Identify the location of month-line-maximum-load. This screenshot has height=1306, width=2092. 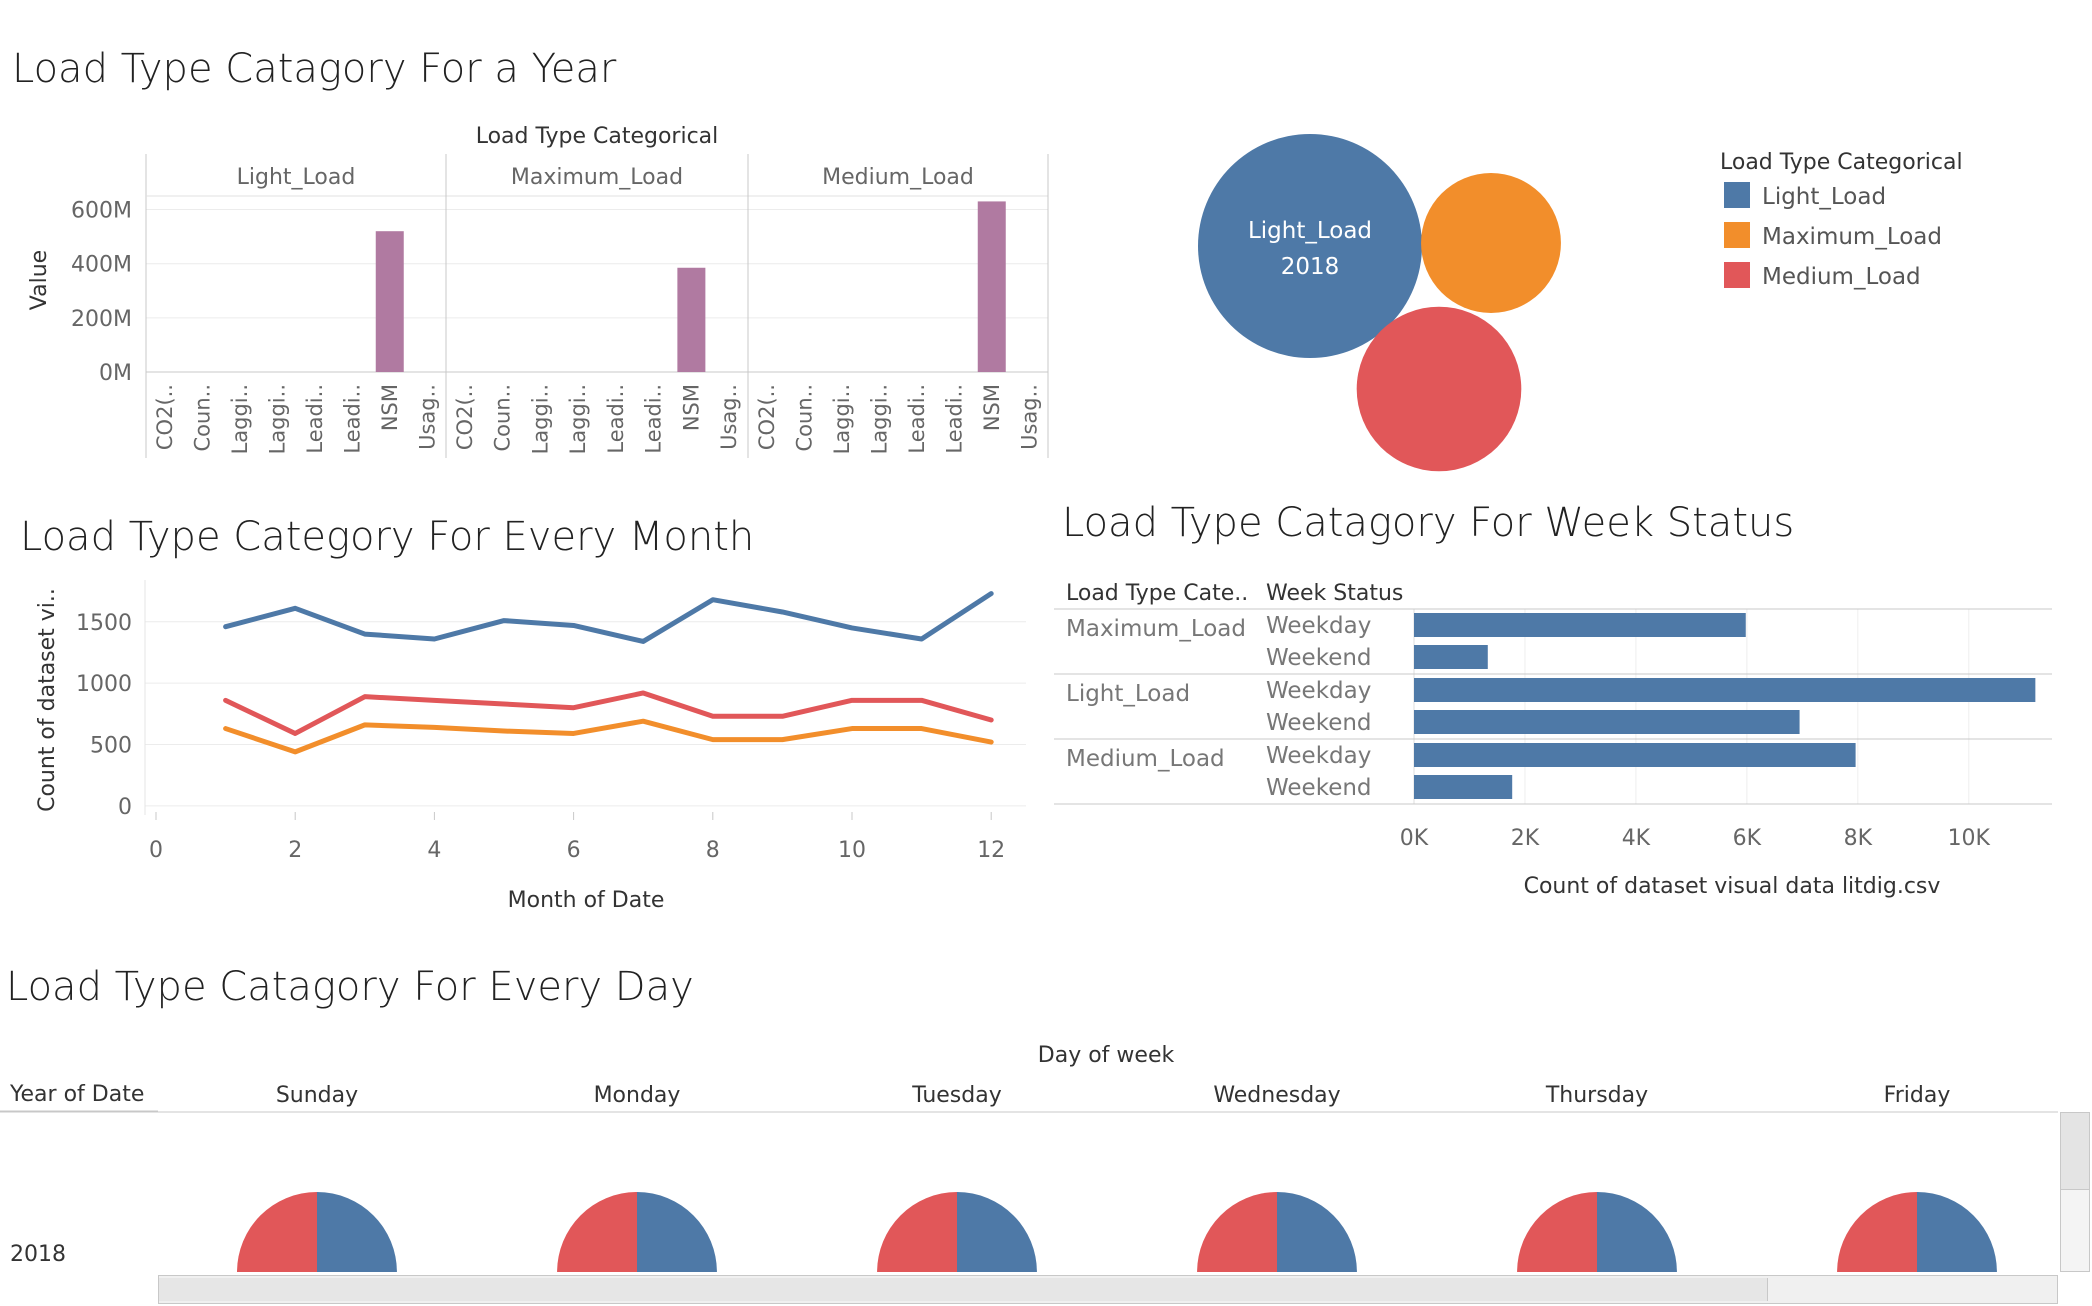
(608, 736).